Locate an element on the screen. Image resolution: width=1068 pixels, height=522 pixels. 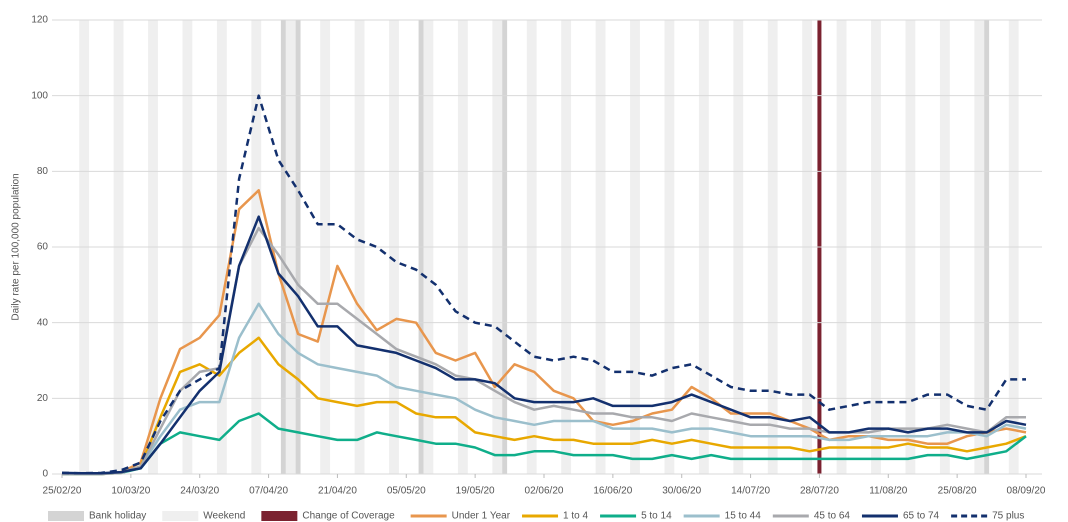
x-tick-label: 25/08/20 is located at coordinates (957, 491).